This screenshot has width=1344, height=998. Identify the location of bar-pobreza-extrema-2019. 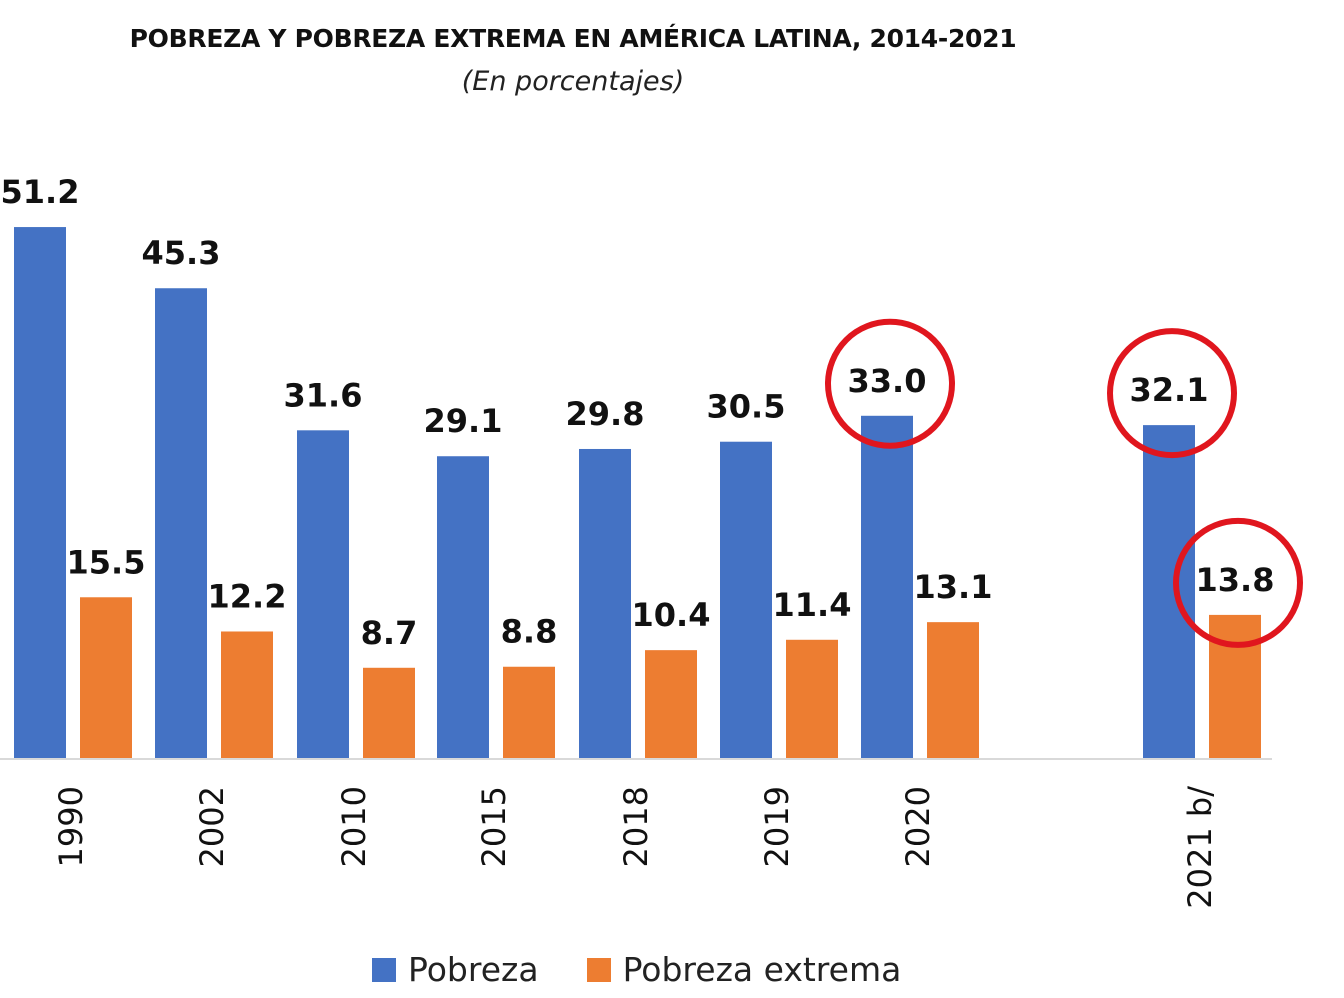
(812, 698).